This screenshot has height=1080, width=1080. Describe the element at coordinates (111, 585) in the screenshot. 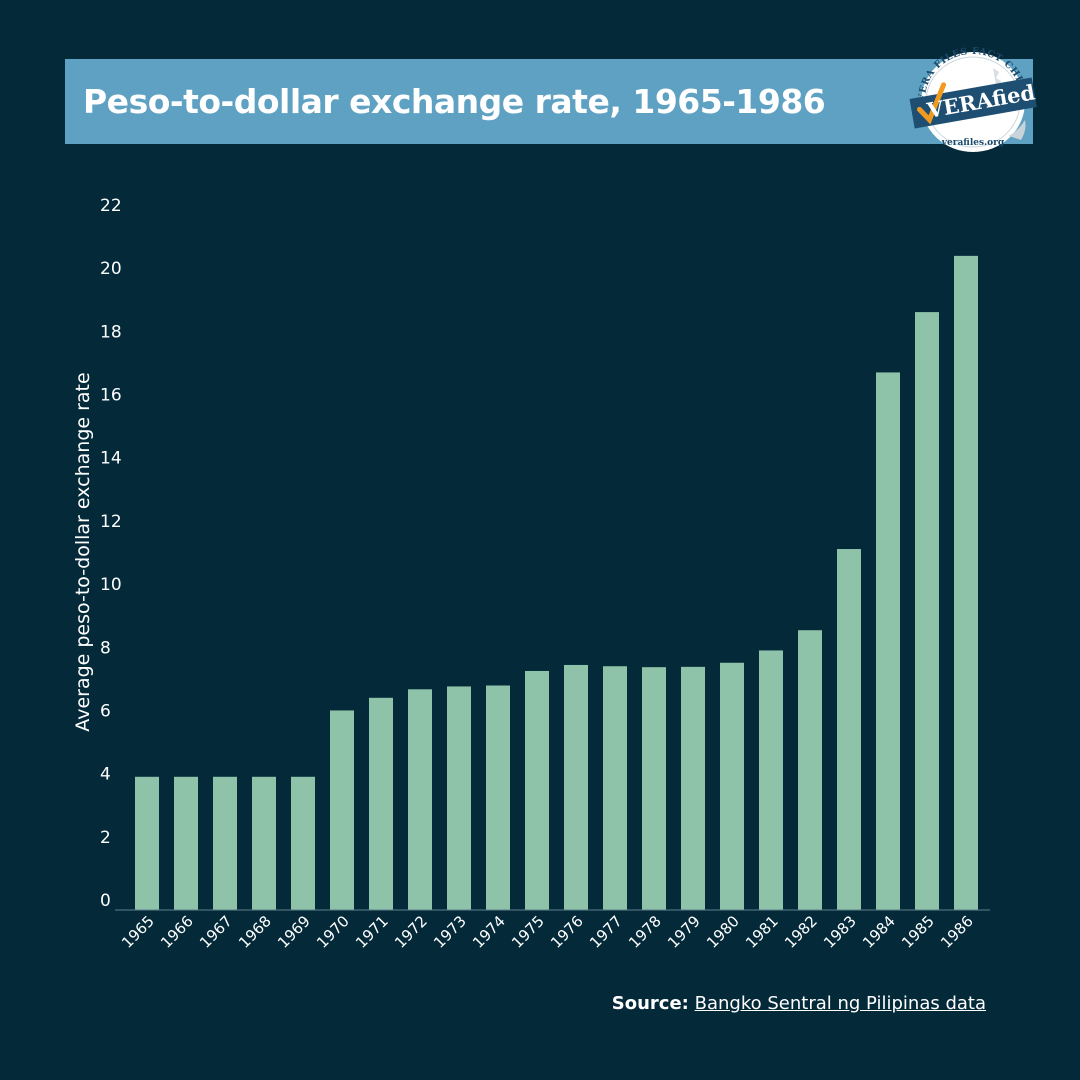

I see `y-tick-label: 10` at that location.